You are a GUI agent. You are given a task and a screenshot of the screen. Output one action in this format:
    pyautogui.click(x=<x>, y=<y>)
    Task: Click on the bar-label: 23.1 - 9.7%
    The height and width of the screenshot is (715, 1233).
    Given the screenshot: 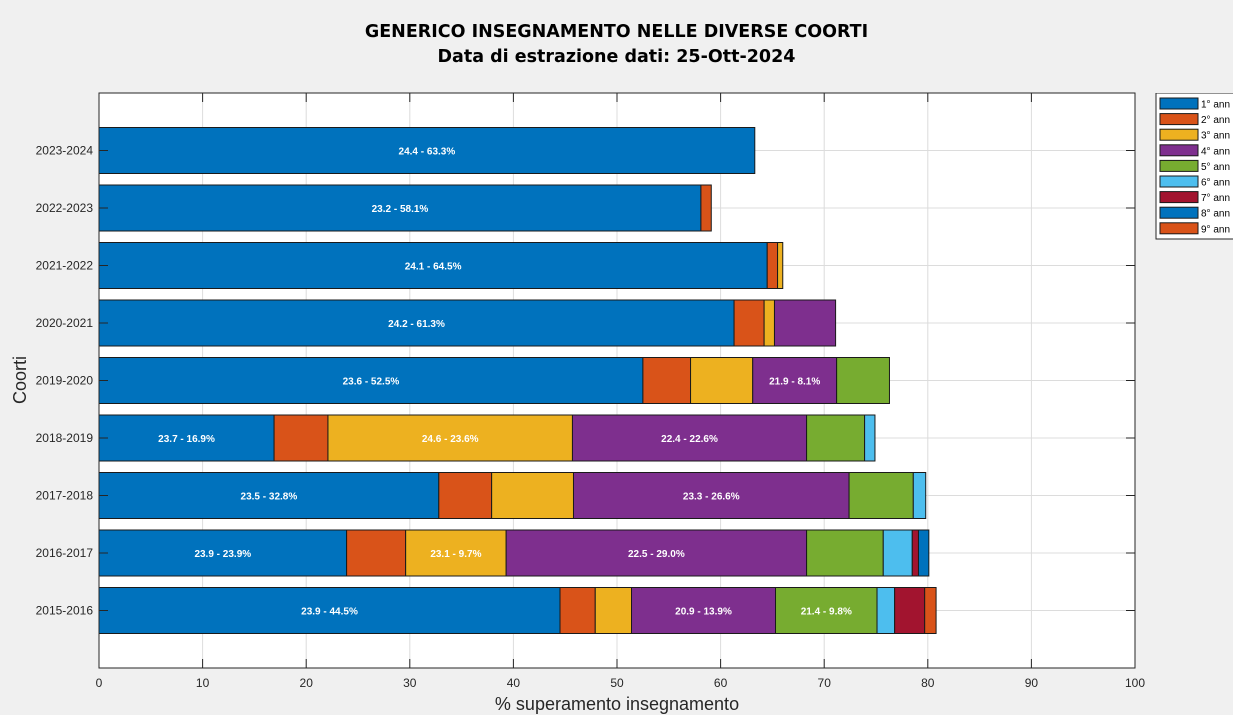 What is the action you would take?
    pyautogui.click(x=455, y=554)
    